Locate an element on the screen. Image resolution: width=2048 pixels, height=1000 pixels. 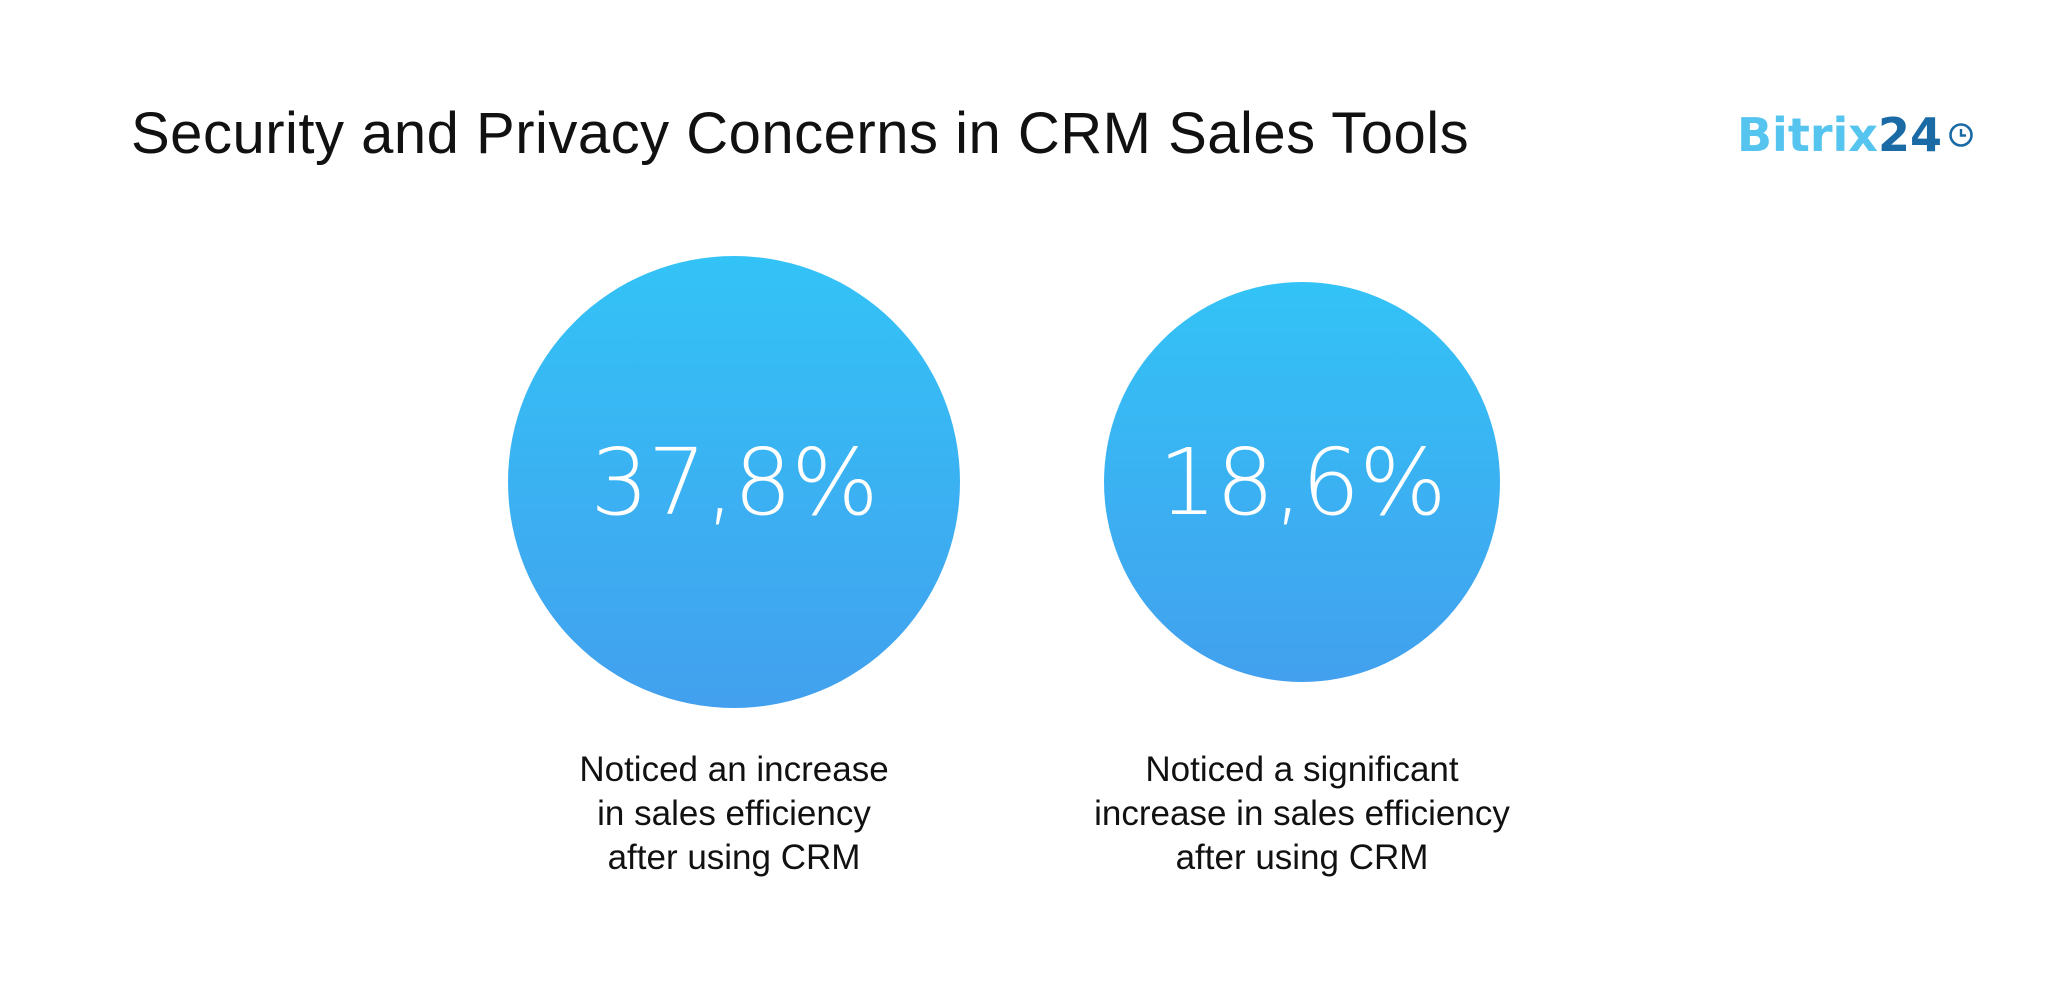
stat-value-2: 18,6% is located at coordinates (1302, 482).